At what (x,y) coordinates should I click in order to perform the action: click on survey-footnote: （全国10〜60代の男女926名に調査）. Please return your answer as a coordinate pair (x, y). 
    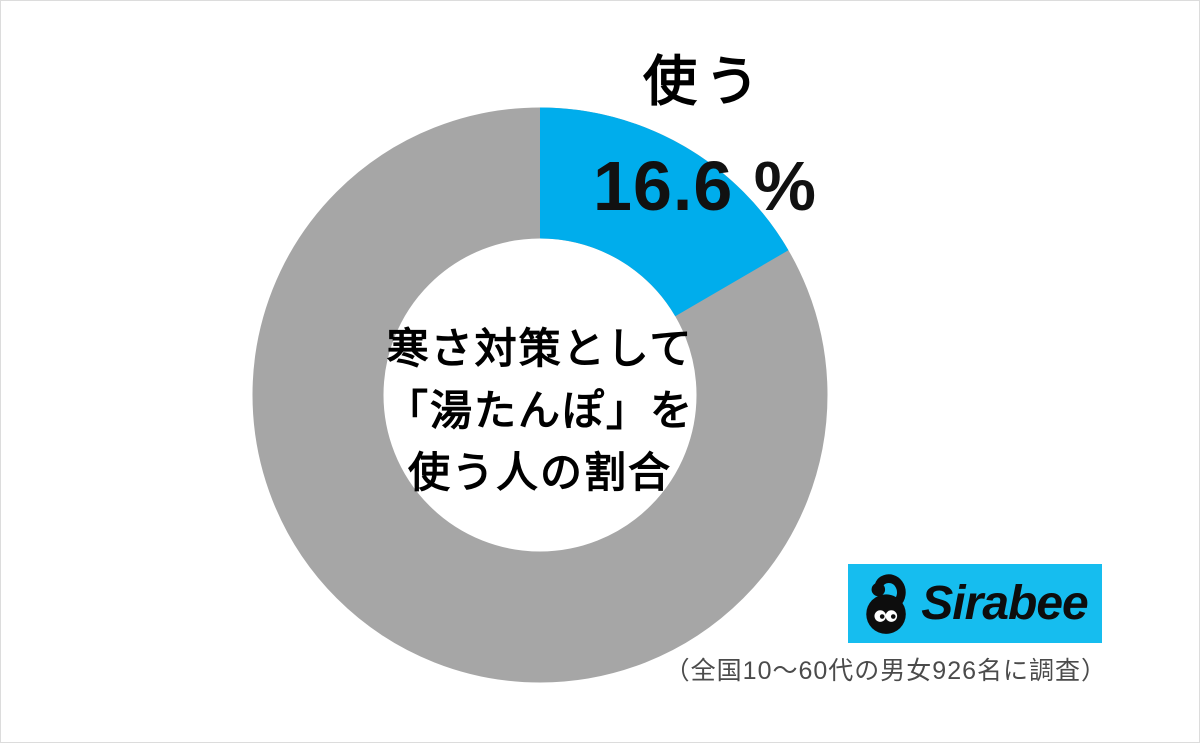
    Looking at the image, I should click on (885, 671).